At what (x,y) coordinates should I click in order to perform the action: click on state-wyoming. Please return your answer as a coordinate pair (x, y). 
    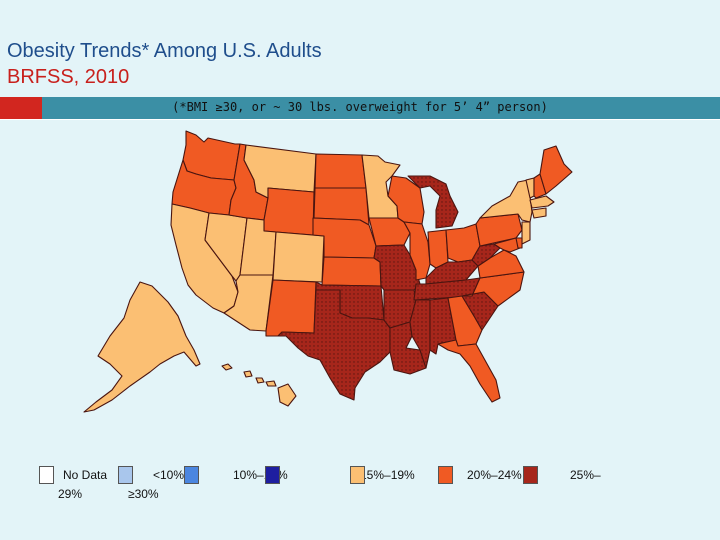
    Looking at the image, I should click on (289, 211).